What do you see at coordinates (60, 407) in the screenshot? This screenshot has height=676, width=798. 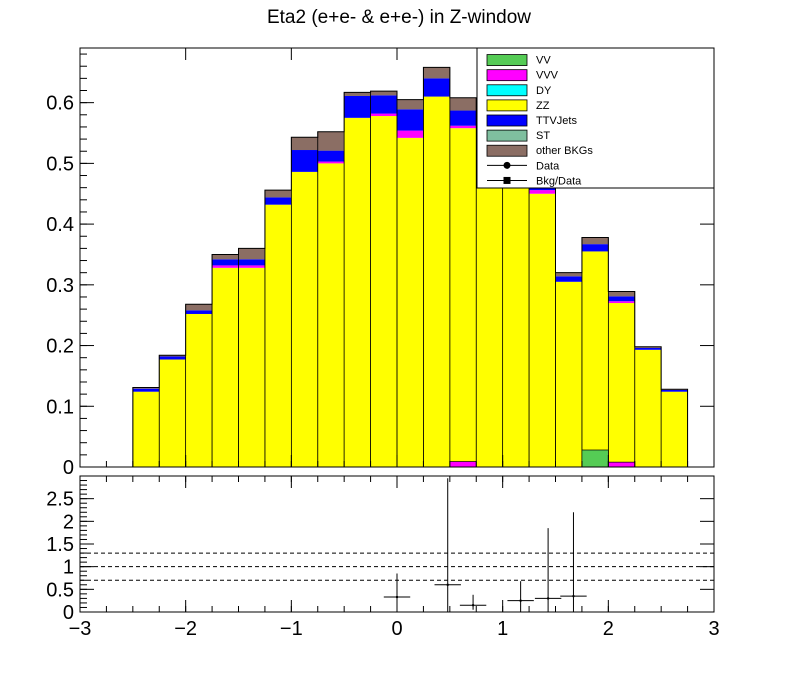 I see `main-y-tick-label: 0.1` at bounding box center [60, 407].